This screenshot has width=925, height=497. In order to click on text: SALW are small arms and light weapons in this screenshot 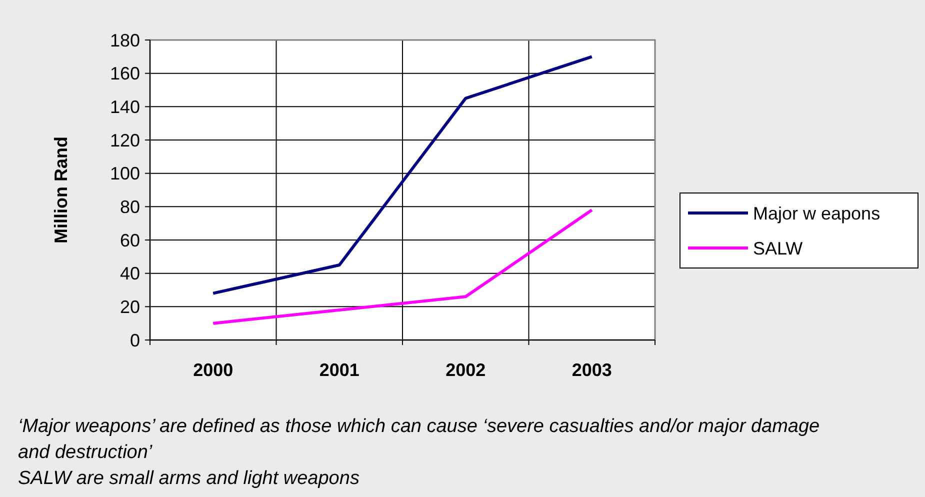, I will do `click(189, 478)`.